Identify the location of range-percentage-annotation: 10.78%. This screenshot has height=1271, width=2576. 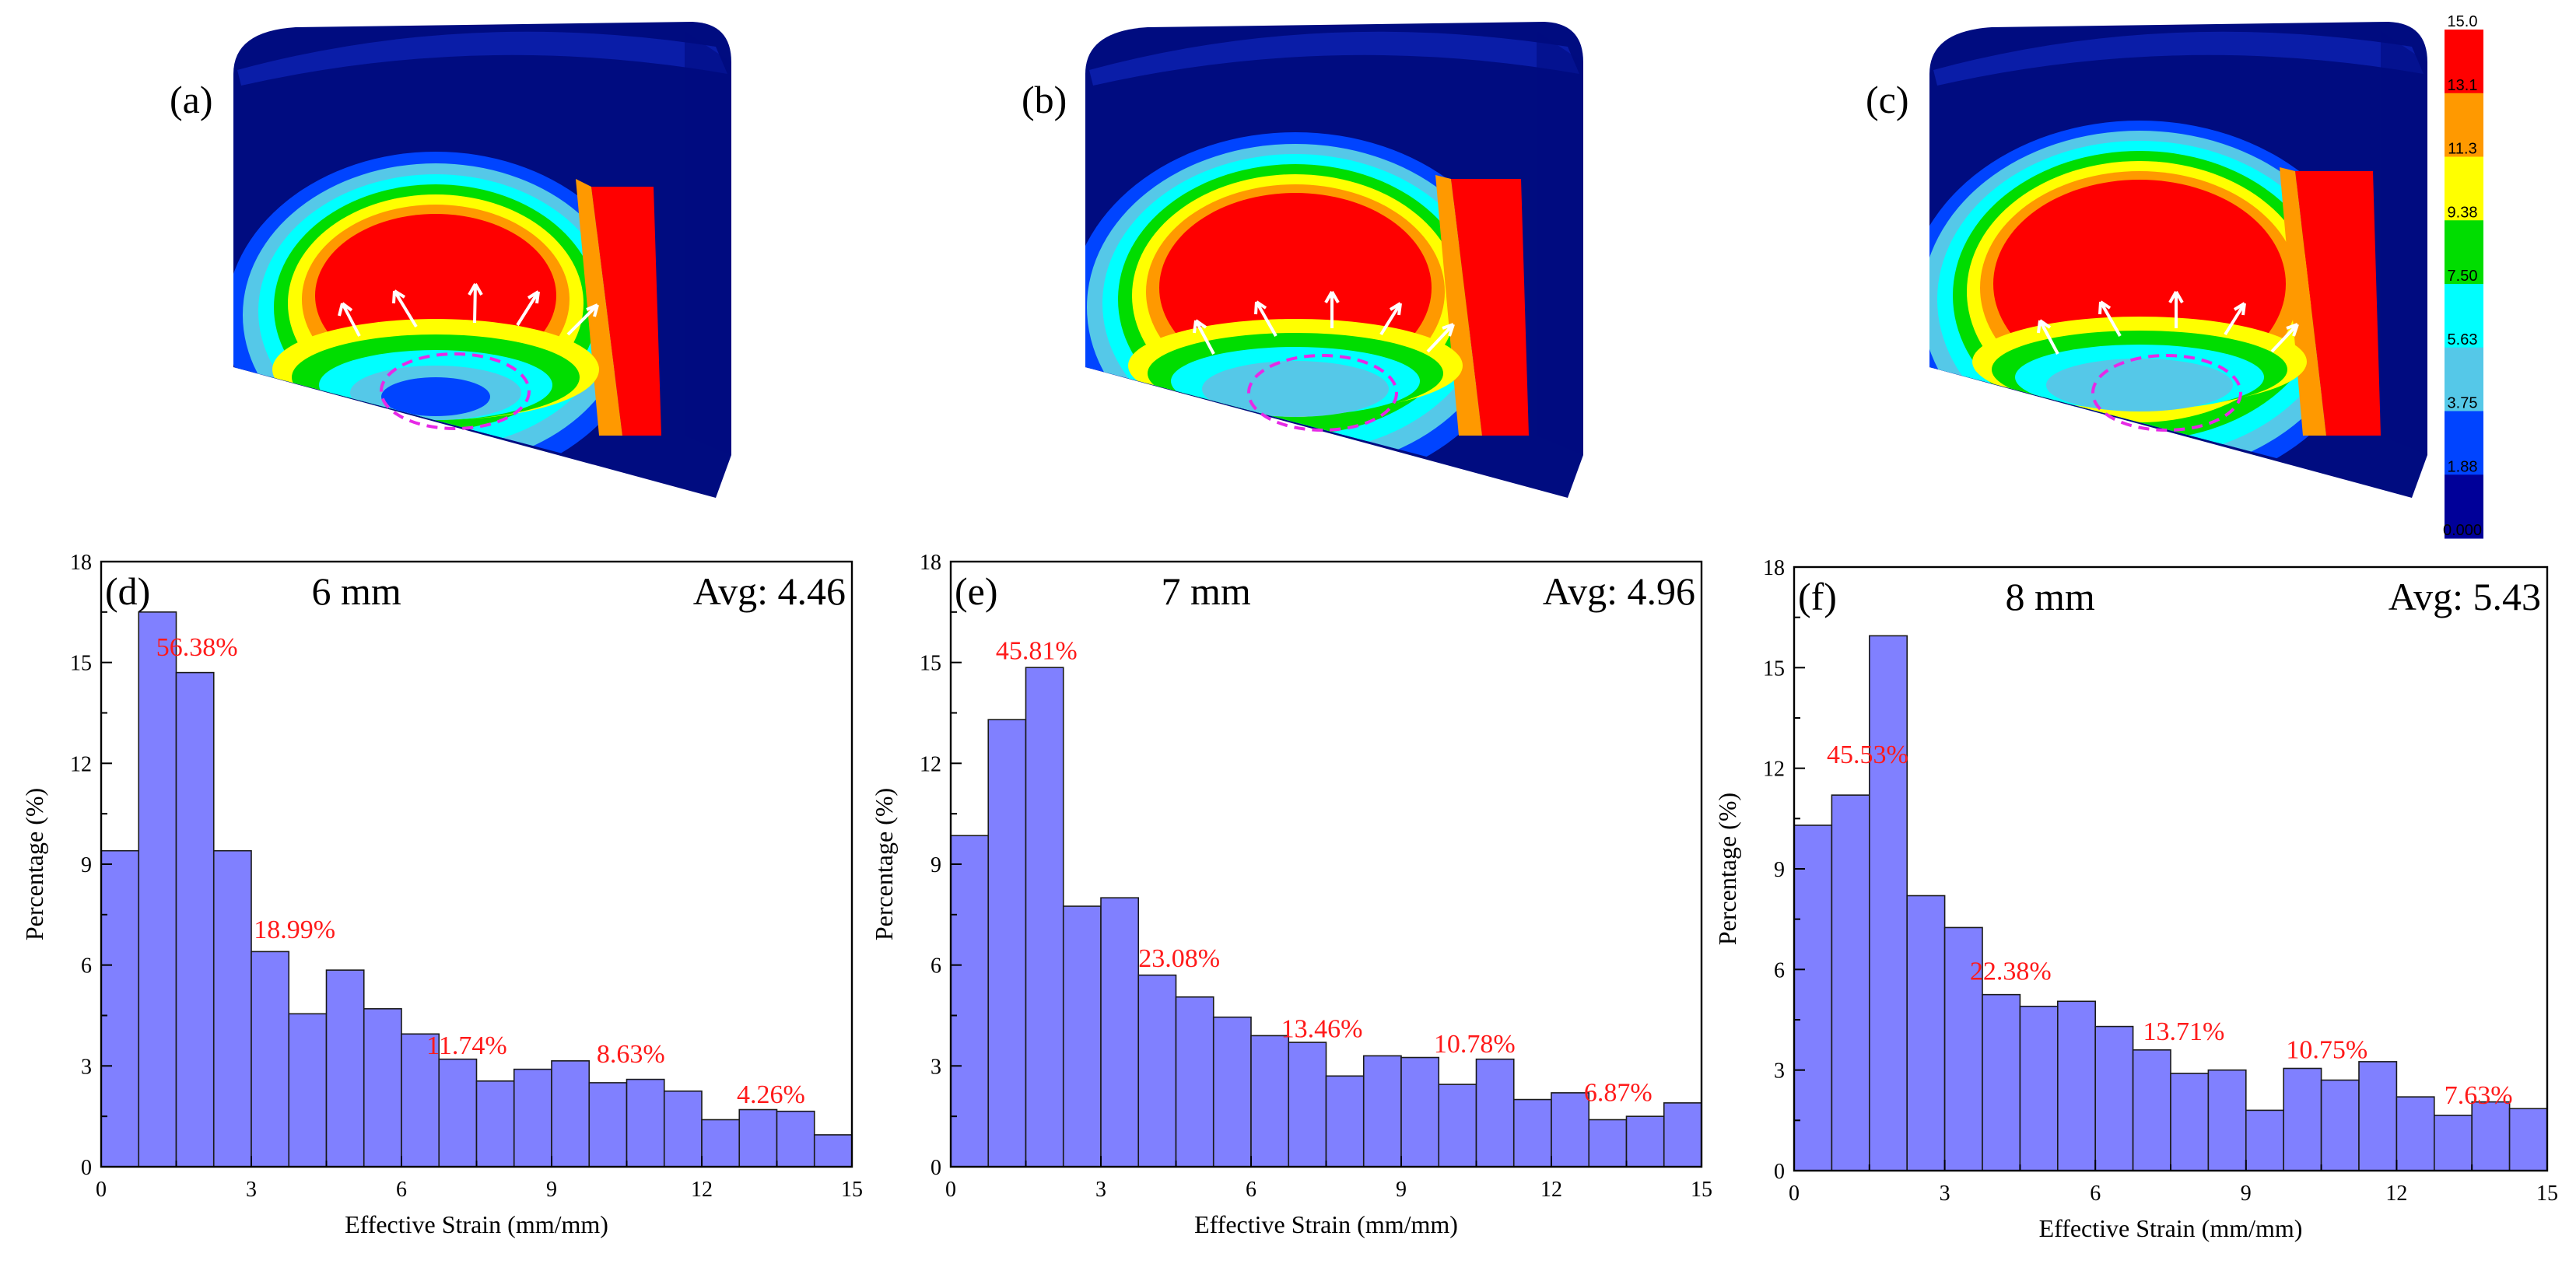
(1475, 1044).